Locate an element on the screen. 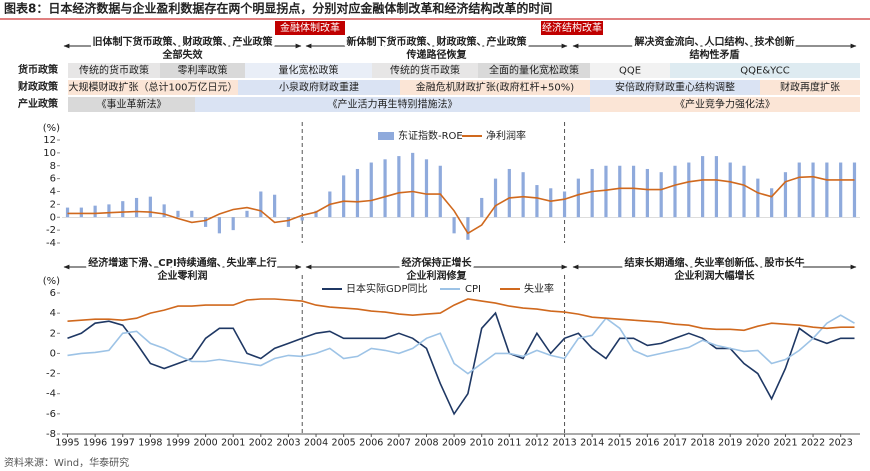  policy-text: 金融危机财政扩张(政府杠杆+50%) is located at coordinates (495, 87).